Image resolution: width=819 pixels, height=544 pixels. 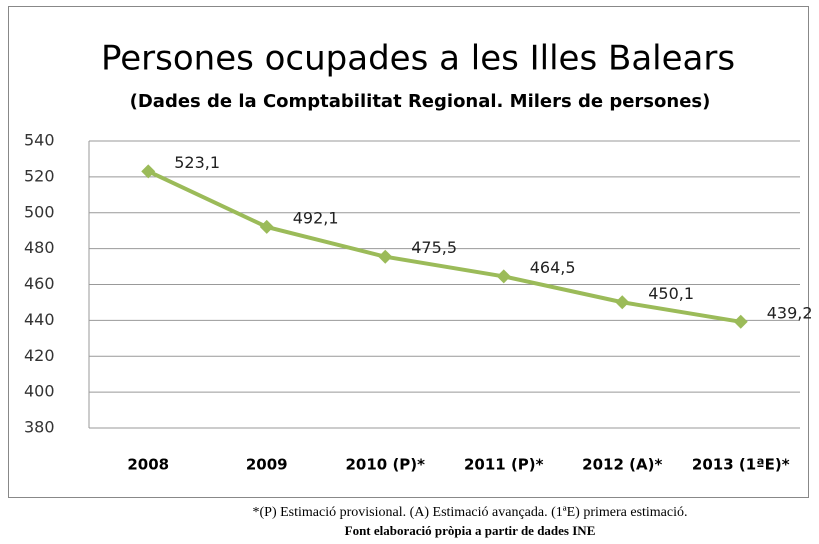 What do you see at coordinates (39, 247) in the screenshot?
I see `y-tick-label: 480` at bounding box center [39, 247].